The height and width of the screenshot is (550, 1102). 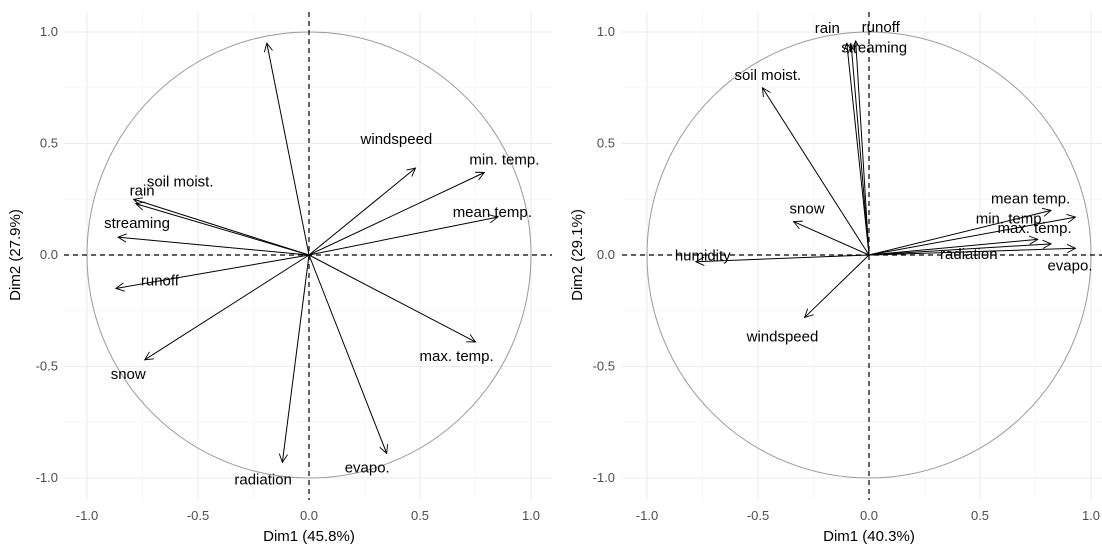 I want to click on y-axis-title: Dim2 (27.9%), so click(x=15, y=255).